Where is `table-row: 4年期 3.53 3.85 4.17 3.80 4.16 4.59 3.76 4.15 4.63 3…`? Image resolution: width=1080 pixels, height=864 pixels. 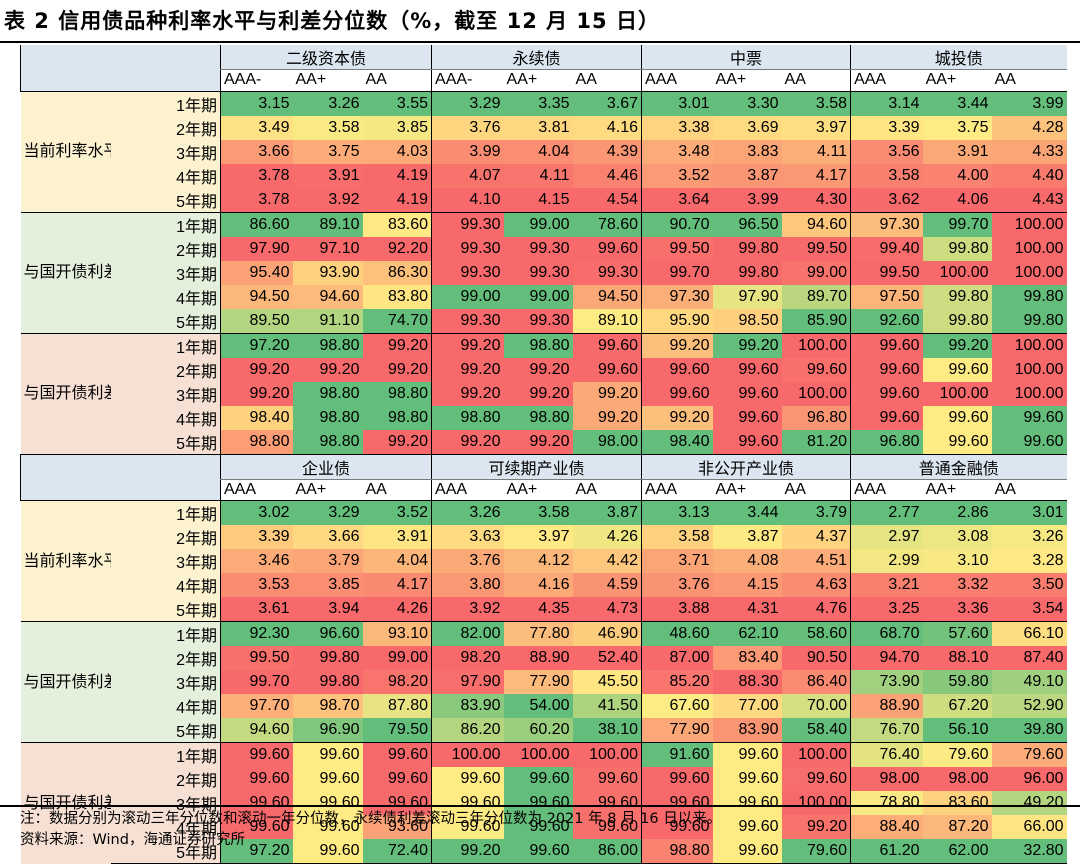
table-row: 4年期 3.53 3.85 4.17 3.80 4.16 4.59 3.76 4.15 4.63 3… is located at coordinates (544, 585).